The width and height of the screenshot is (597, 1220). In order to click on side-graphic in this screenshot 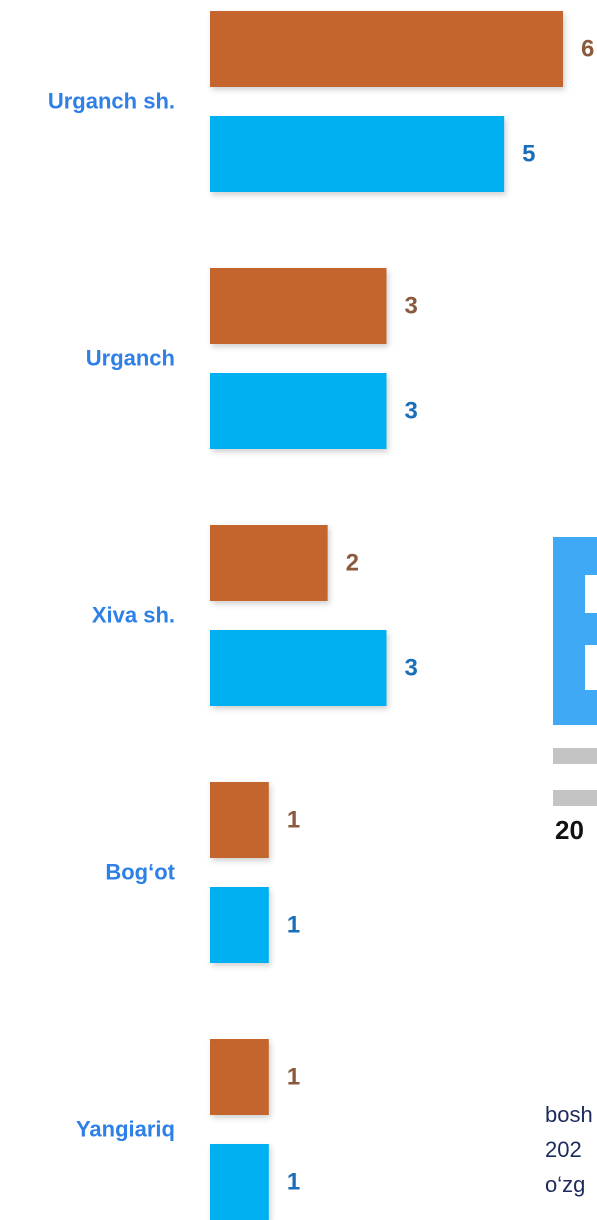, I will do `click(575, 671)`.